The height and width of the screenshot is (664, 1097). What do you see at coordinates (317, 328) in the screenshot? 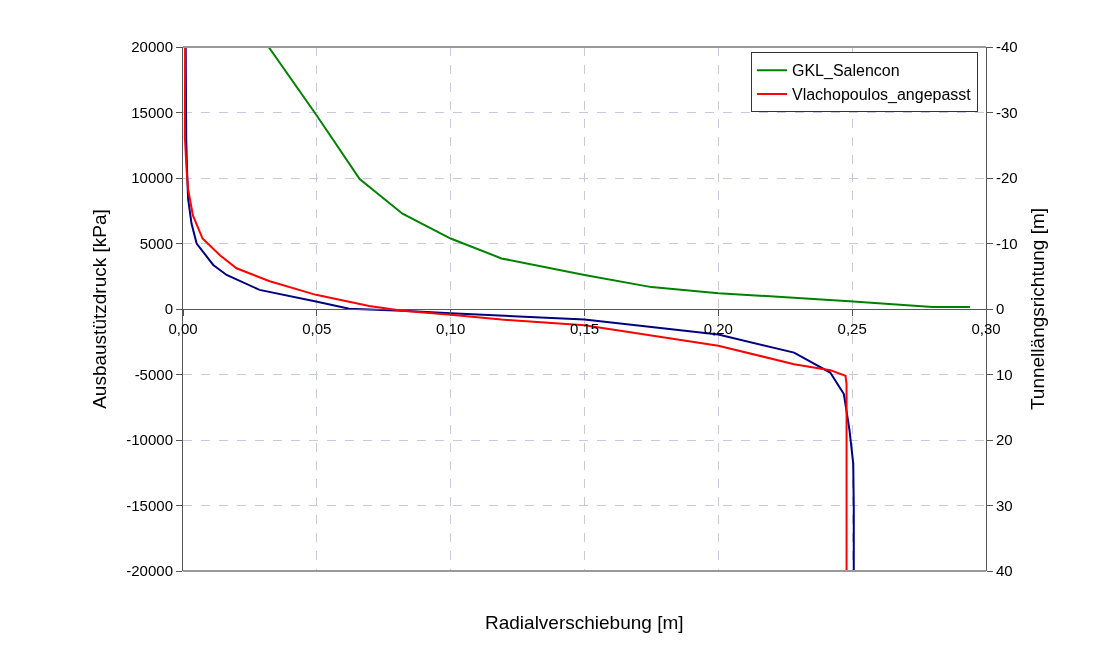
I see `x-tick-label: 0,05` at bounding box center [317, 328].